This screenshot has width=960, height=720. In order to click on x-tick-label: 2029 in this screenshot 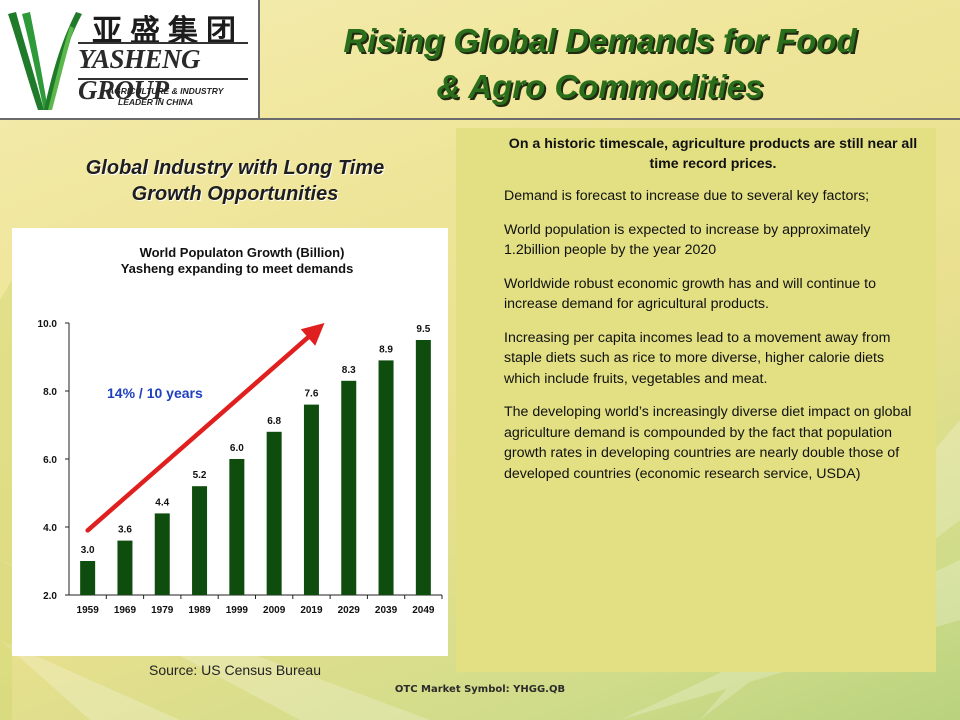, I will do `click(349, 610)`.